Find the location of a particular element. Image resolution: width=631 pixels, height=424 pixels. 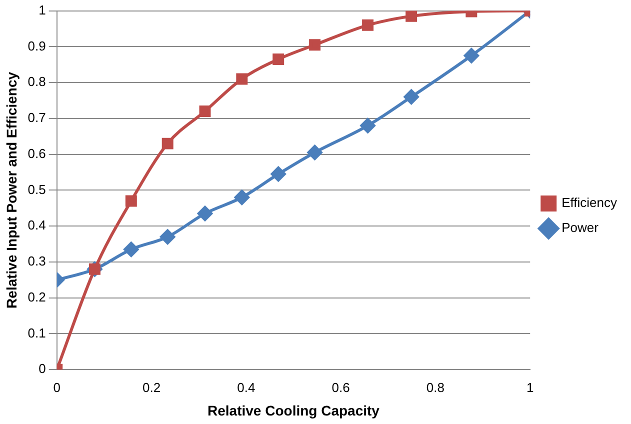

y-tick-label: 0 is located at coordinates (42, 368).